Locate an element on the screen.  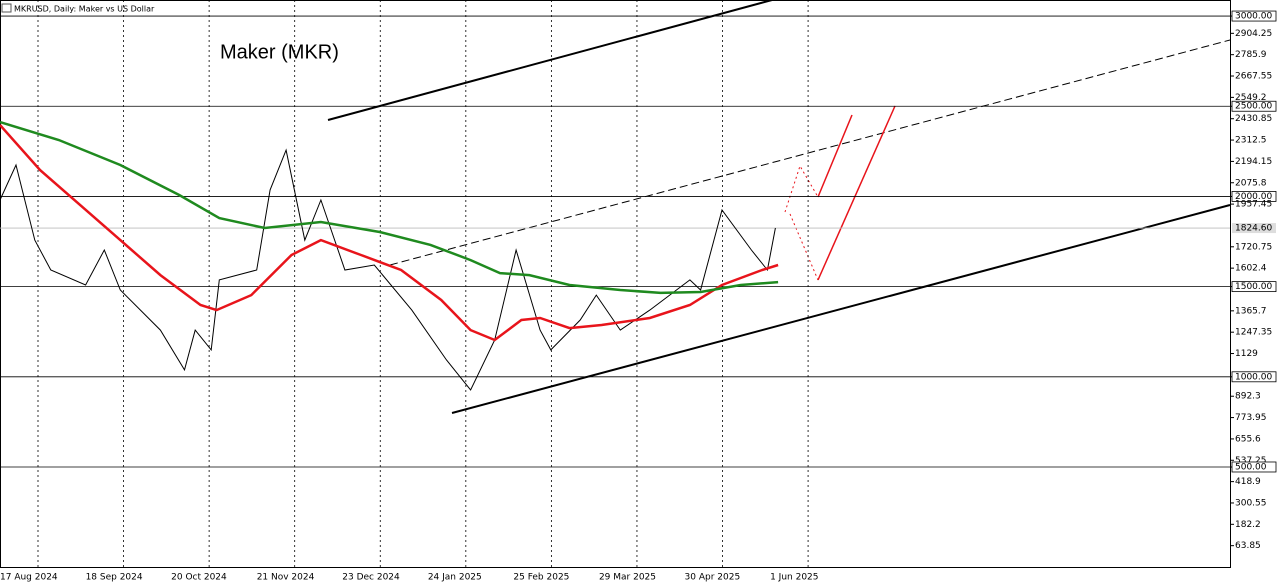
y-tick-label: 2000.00 is located at coordinates (1253, 197).